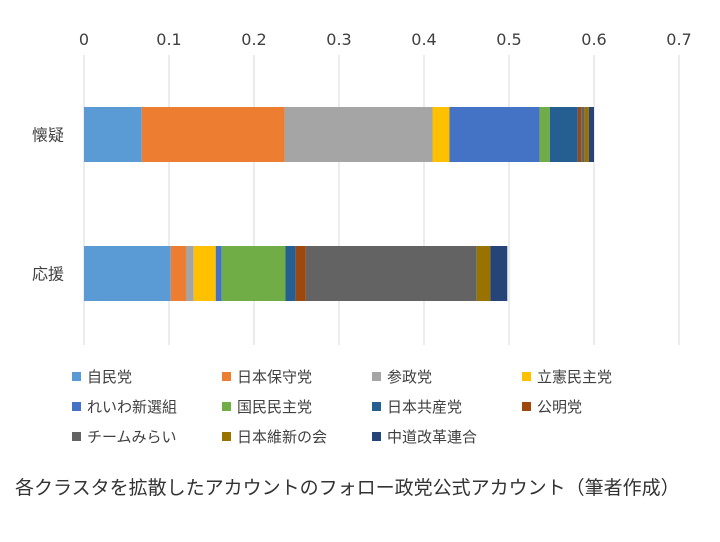 Image resolution: width=720 pixels, height=542 pixels. What do you see at coordinates (253, 39) in the screenshot?
I see `x-tick-label: 0.2` at bounding box center [253, 39].